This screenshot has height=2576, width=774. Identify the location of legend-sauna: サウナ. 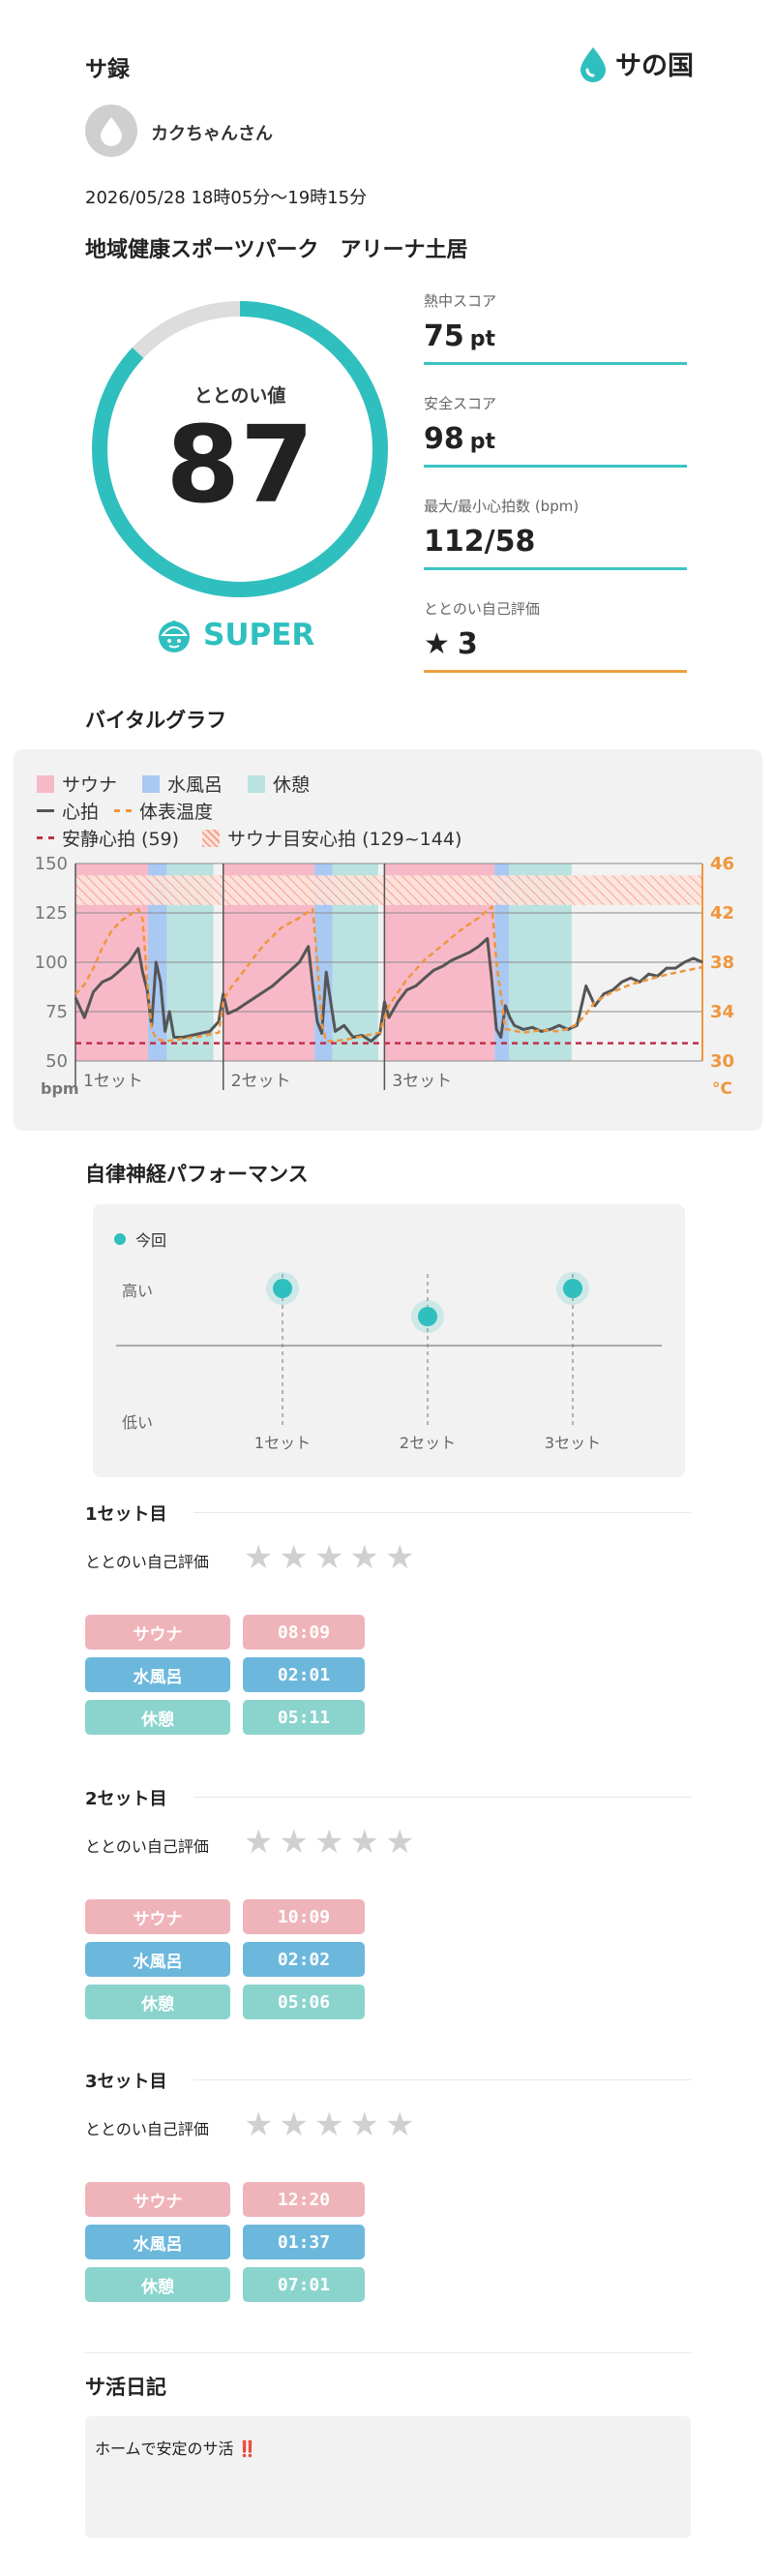
(77, 784).